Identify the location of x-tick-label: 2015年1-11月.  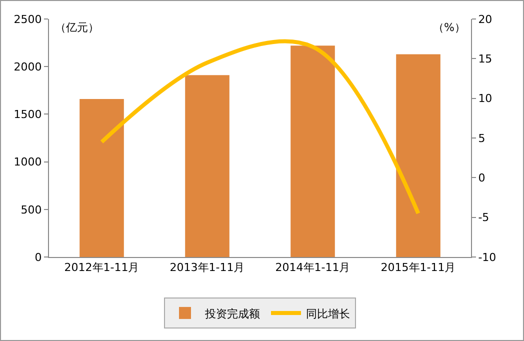
(418, 267).